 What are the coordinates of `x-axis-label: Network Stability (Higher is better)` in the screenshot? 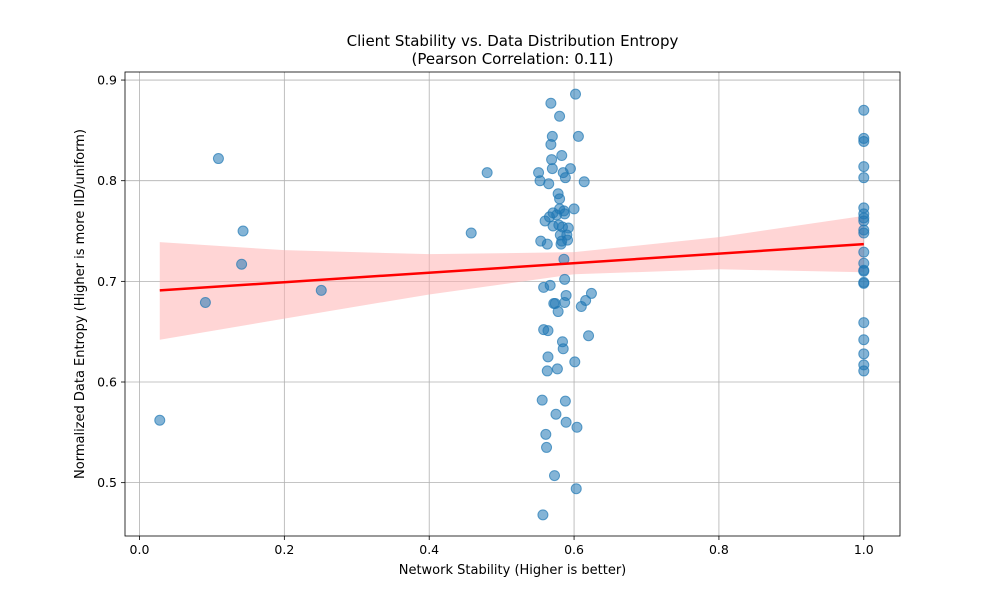 It's located at (513, 570).